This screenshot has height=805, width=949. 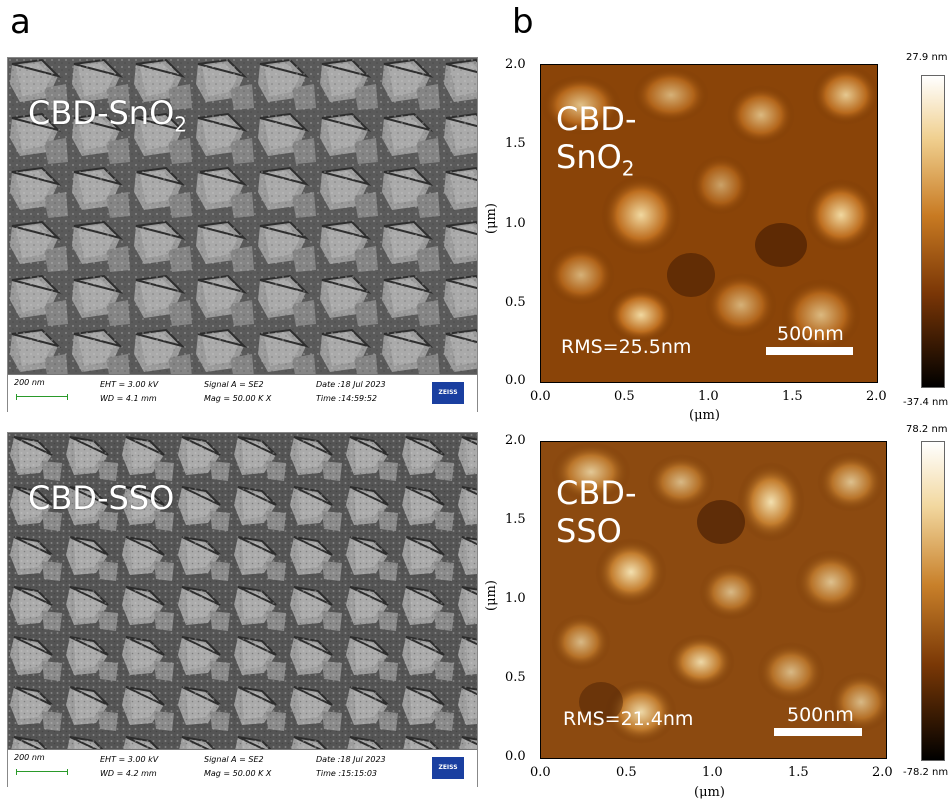 I want to click on sem-sample-label-bottom: CBD-SSO, so click(x=101, y=498).